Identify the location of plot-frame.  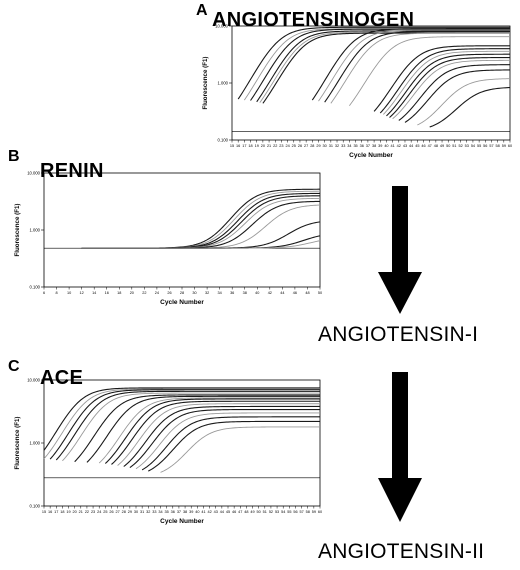
(371, 83).